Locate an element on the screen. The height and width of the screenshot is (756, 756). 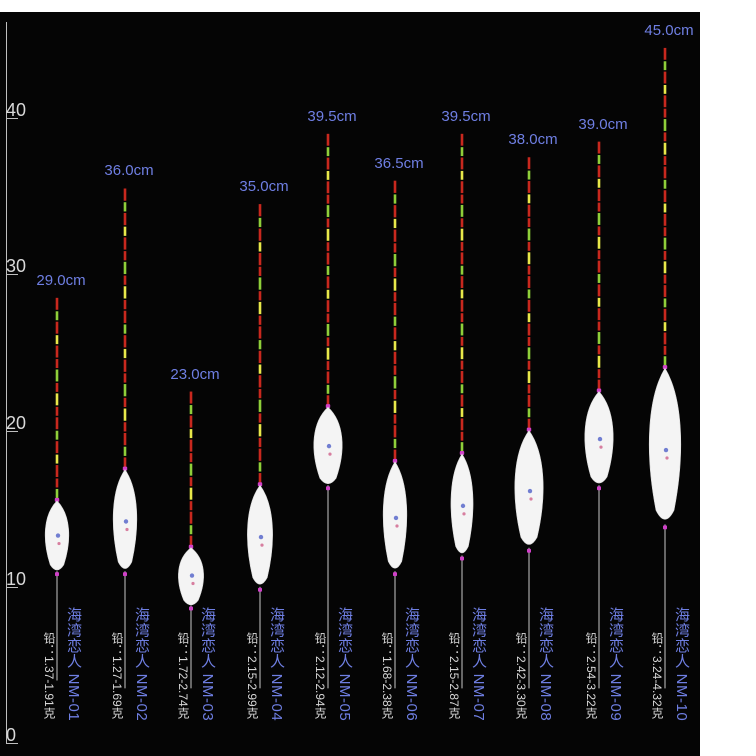
float-model-label: 海湾恋人 NM-01 is located at coordinates (73, 664).